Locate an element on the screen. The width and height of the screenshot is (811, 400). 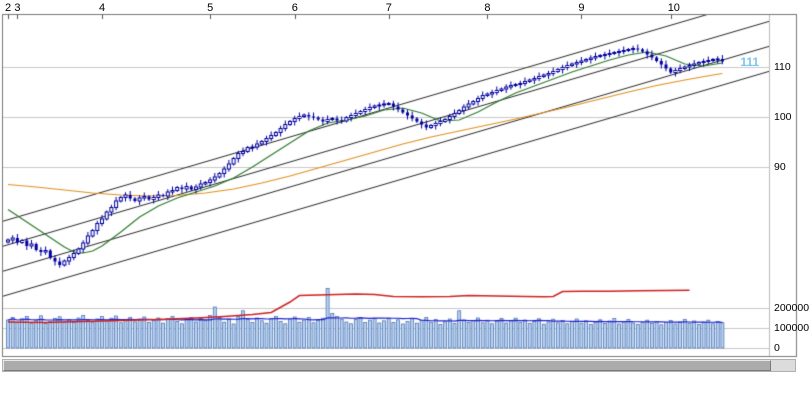
volume-tick-label: 0 is located at coordinates (777, 348).